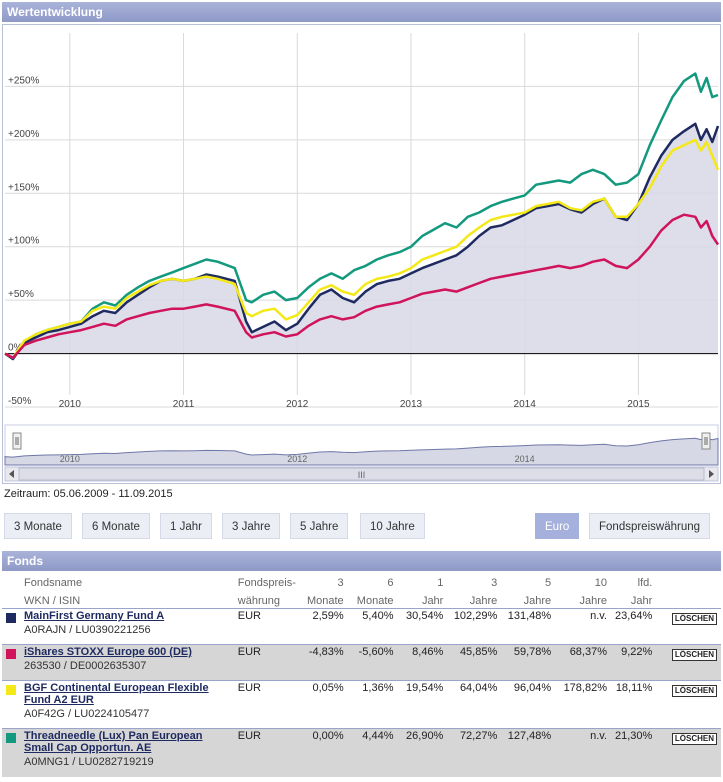 The image size is (723, 782). What do you see at coordinates (483, 601) in the screenshot?
I see `header-3y-sub: Jahre` at bounding box center [483, 601].